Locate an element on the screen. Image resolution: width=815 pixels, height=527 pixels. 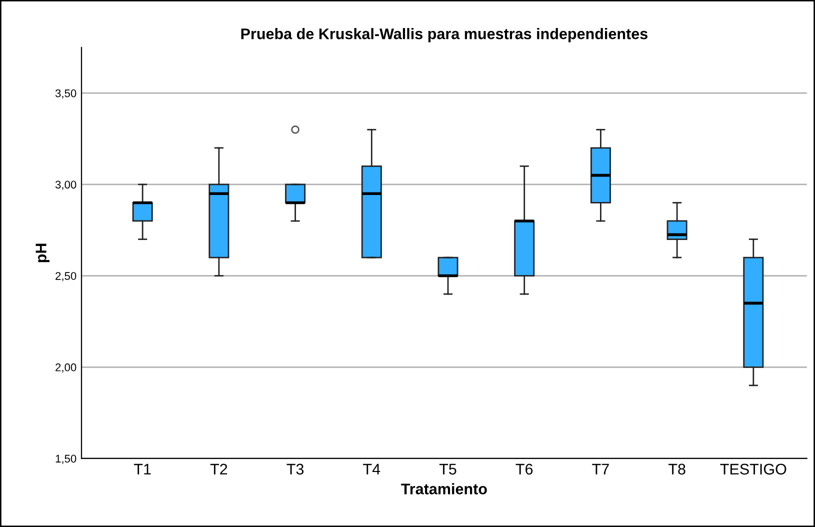
x-tick-label: TESTIGO is located at coordinates (753, 469).